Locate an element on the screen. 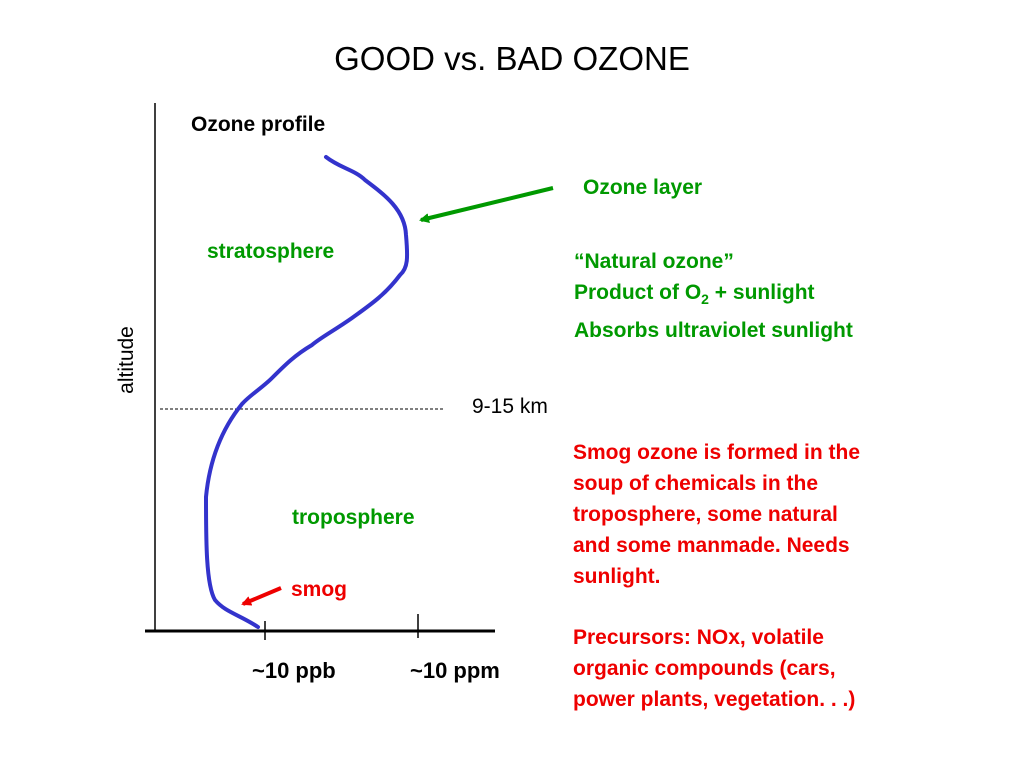  precursors-line3: power plants, vegetation. . .) is located at coordinates (714, 699).